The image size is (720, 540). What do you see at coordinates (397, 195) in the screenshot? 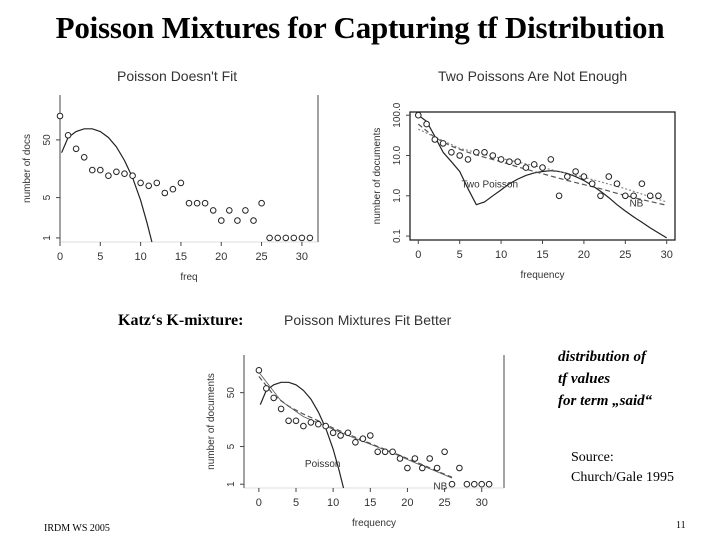
I see `y-tick-label: 1.0` at bounding box center [397, 195].